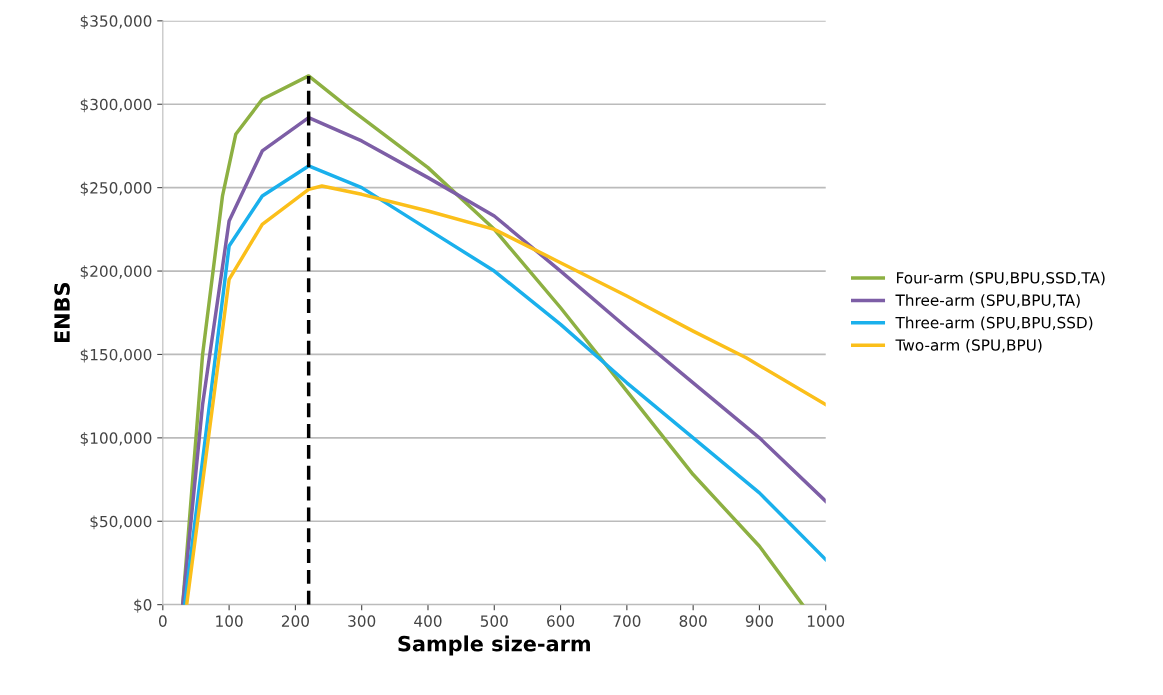 This screenshot has width=1163, height=695. I want to click on x-tick-label: 200, so click(295, 621).